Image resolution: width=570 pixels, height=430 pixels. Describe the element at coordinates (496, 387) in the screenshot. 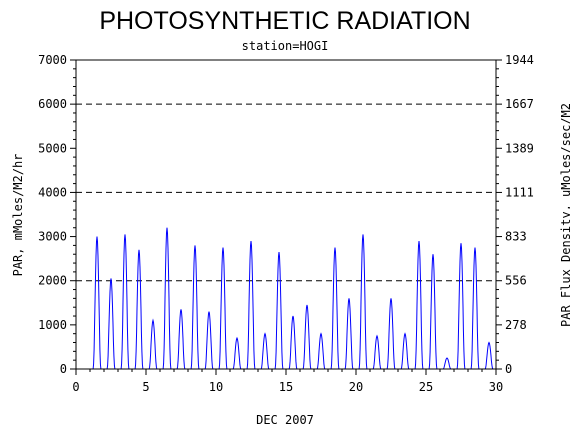

I see `x-tick-label: 30` at that location.